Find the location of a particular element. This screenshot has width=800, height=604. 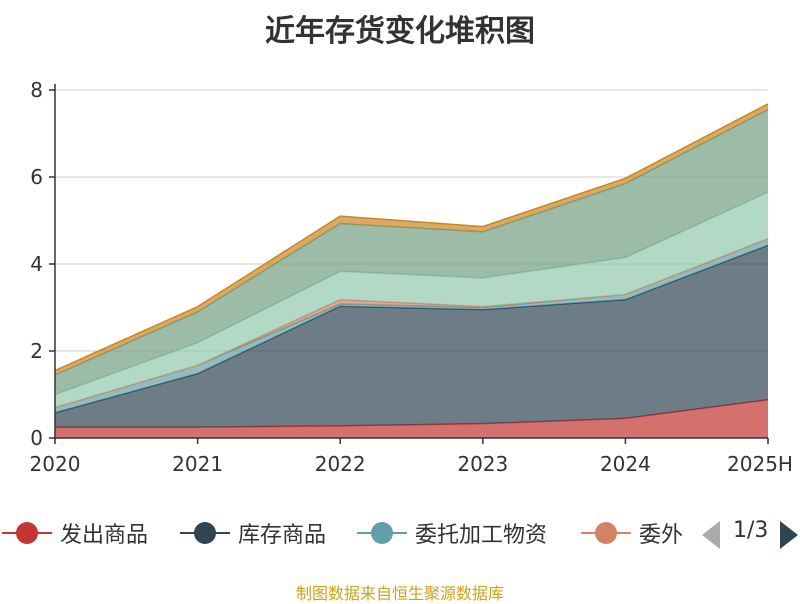

legend-prev-page-icon is located at coordinates (712, 535).